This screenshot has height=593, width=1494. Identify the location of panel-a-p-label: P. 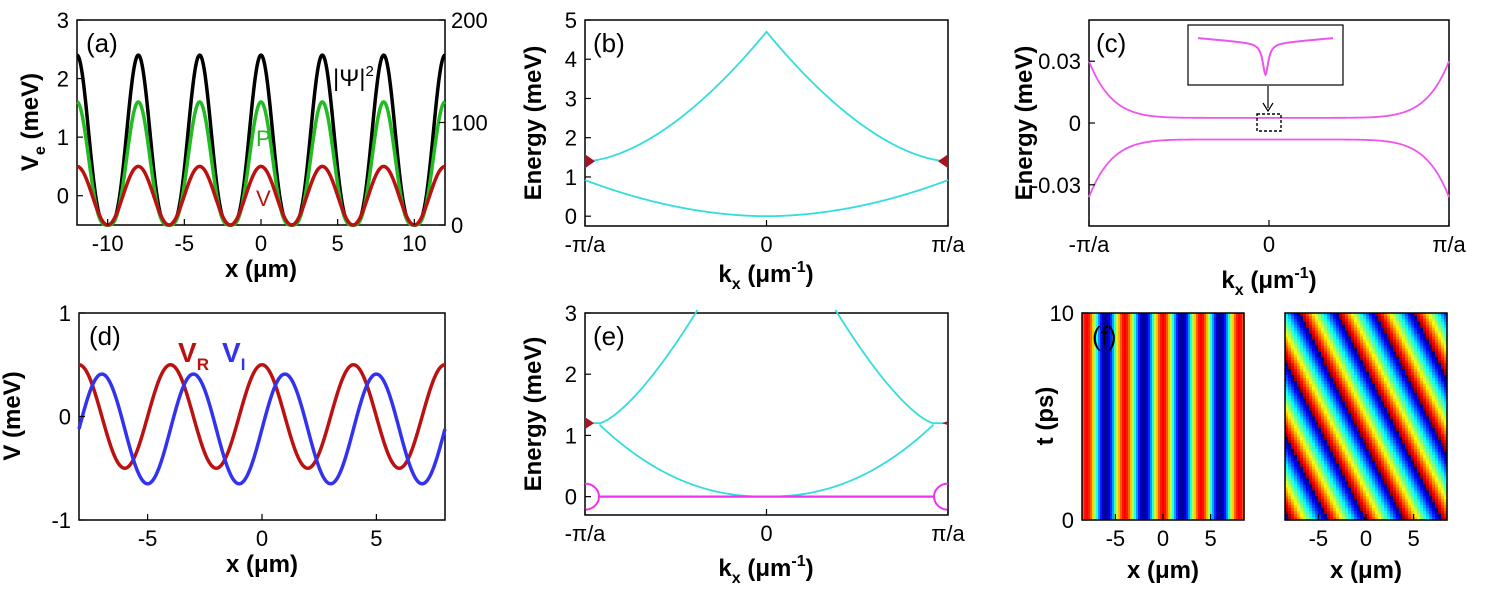
(263, 138).